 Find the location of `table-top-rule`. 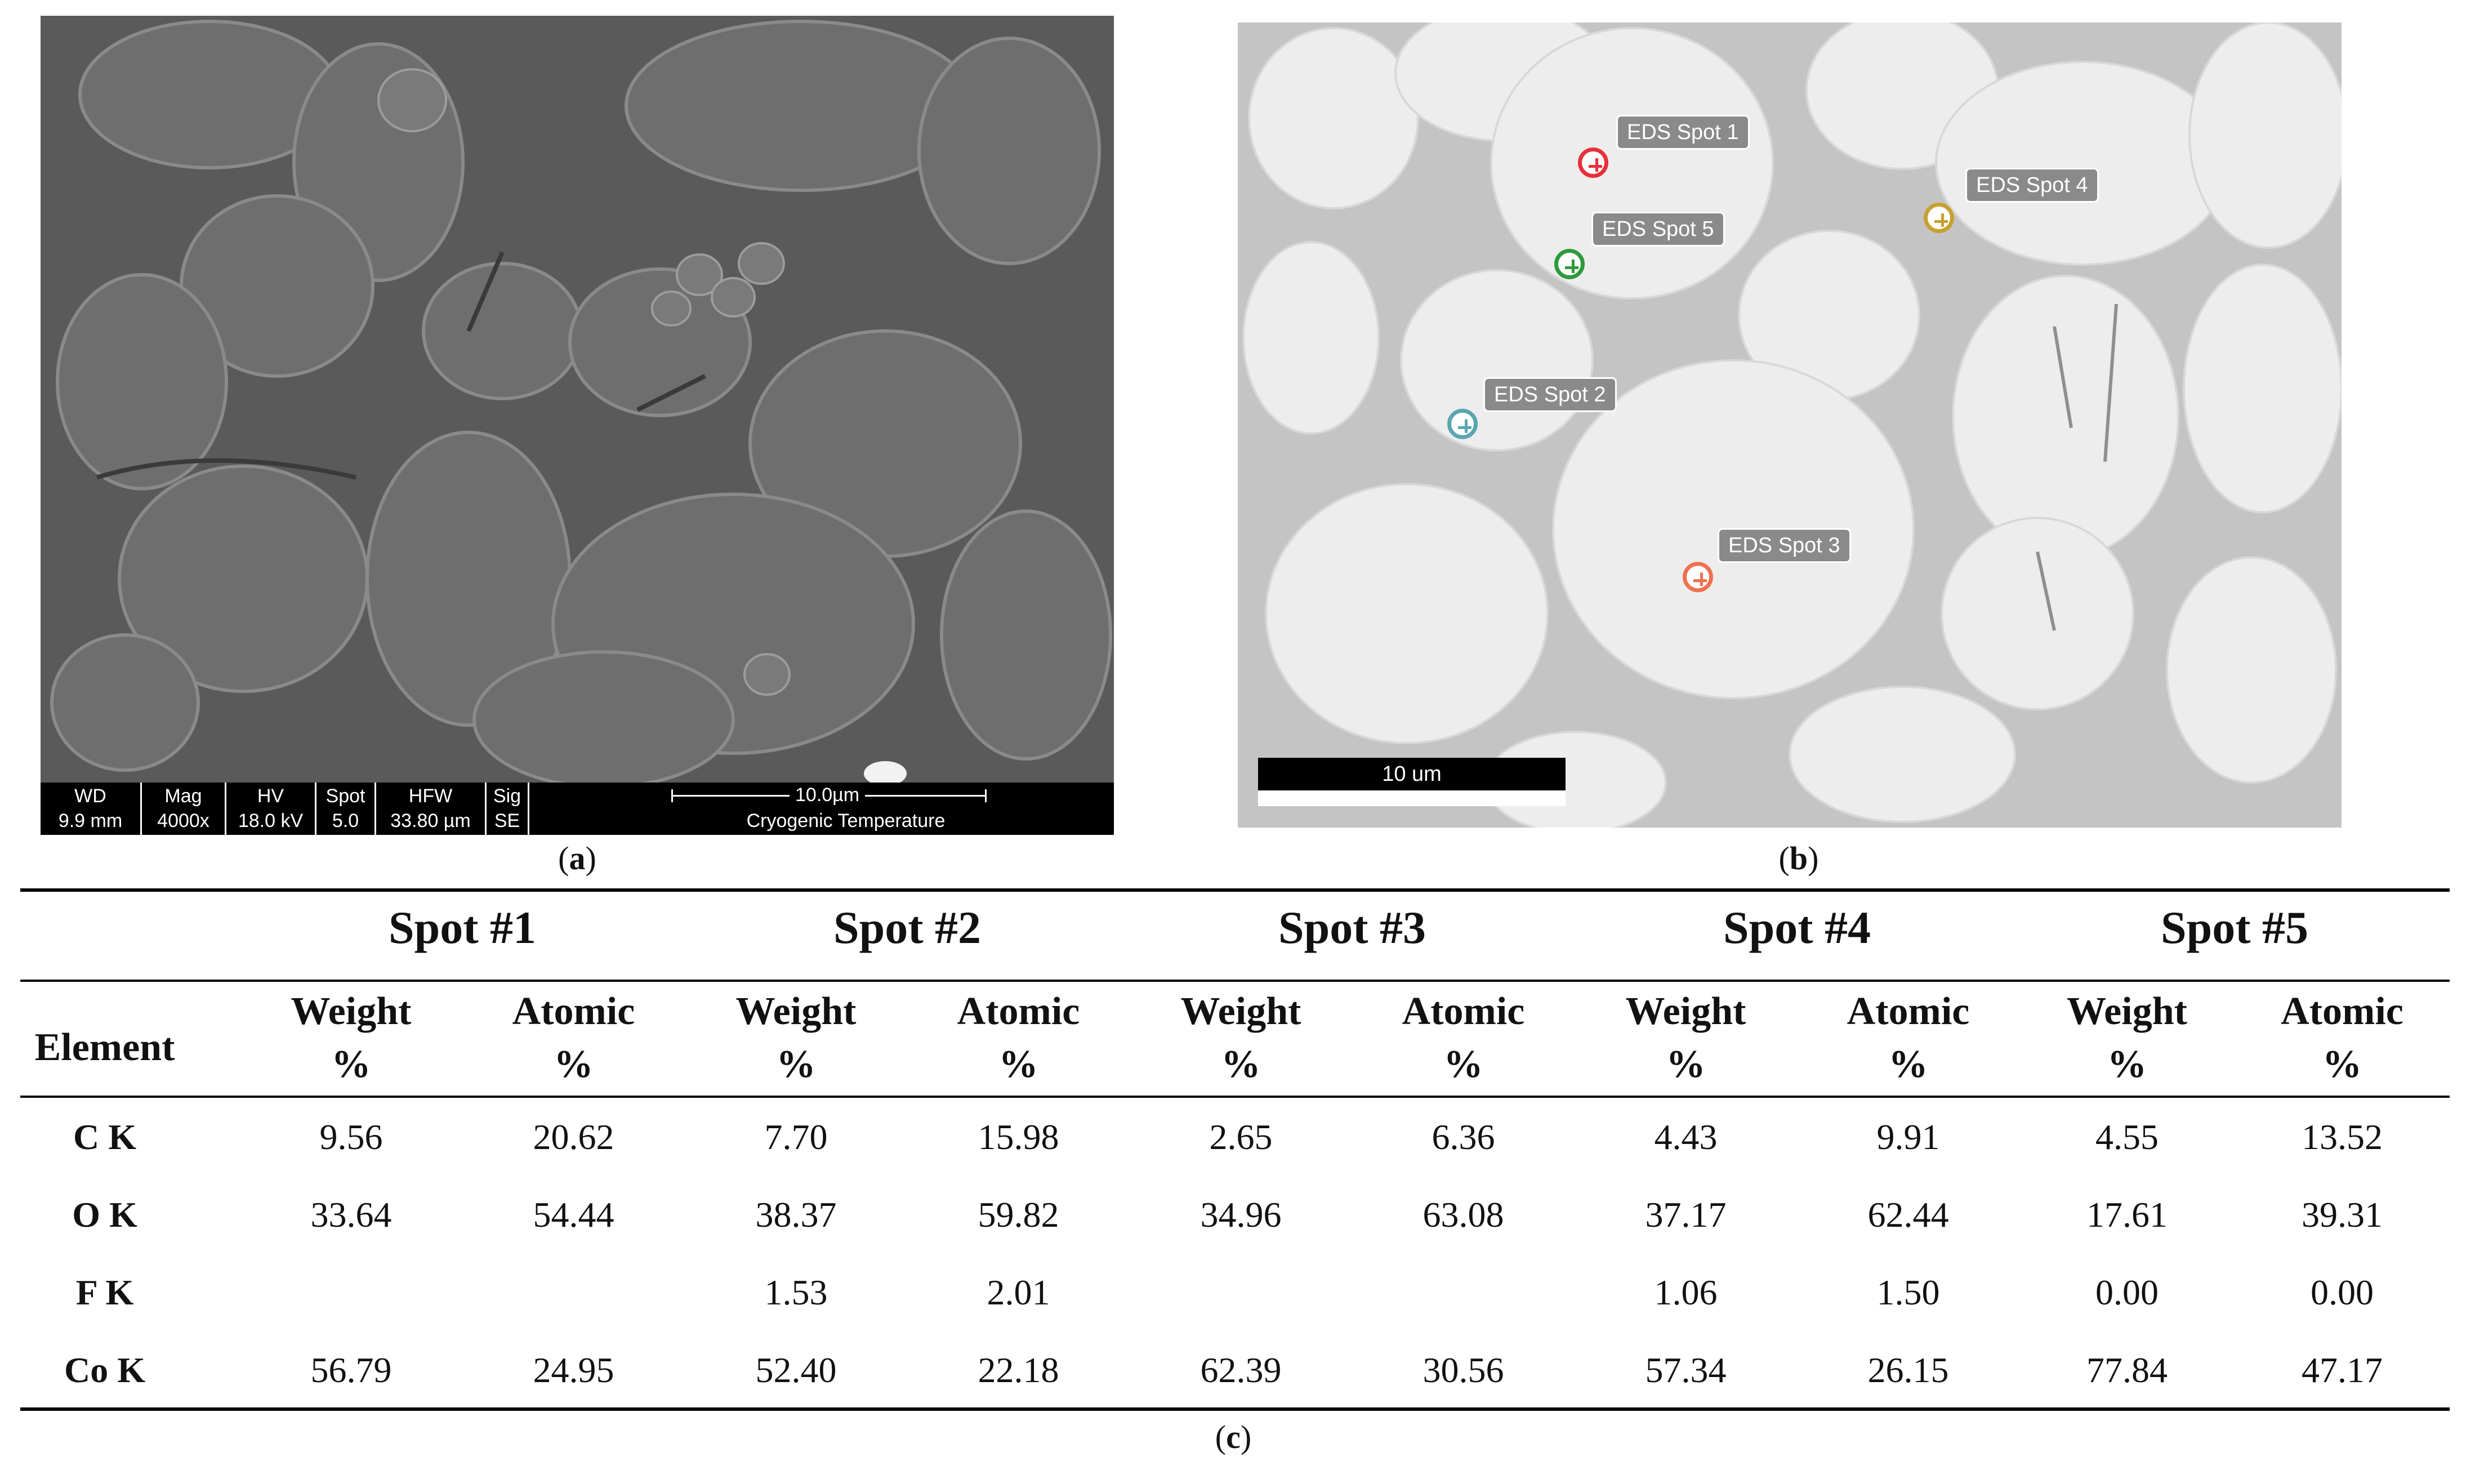

table-top-rule is located at coordinates (1235, 890).